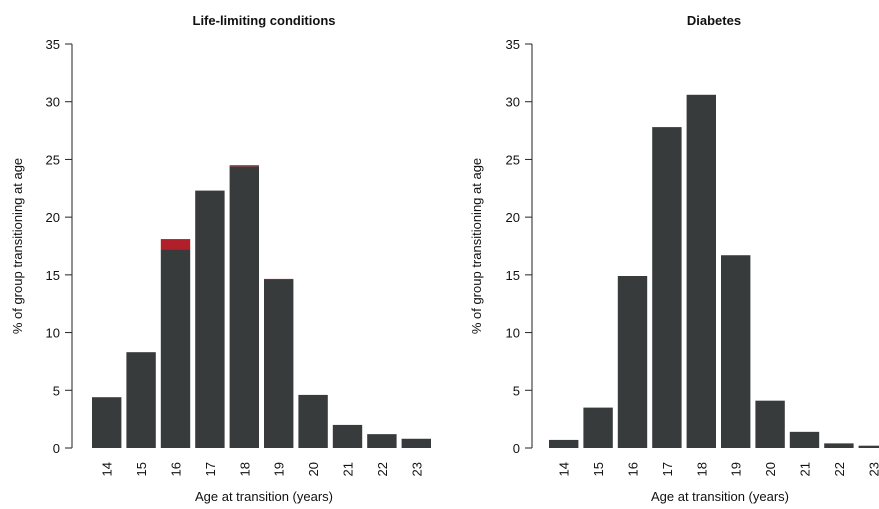 This screenshot has width=879, height=509. Describe the element at coordinates (714, 20) in the screenshot. I see `chart-title: Diabetes` at that location.